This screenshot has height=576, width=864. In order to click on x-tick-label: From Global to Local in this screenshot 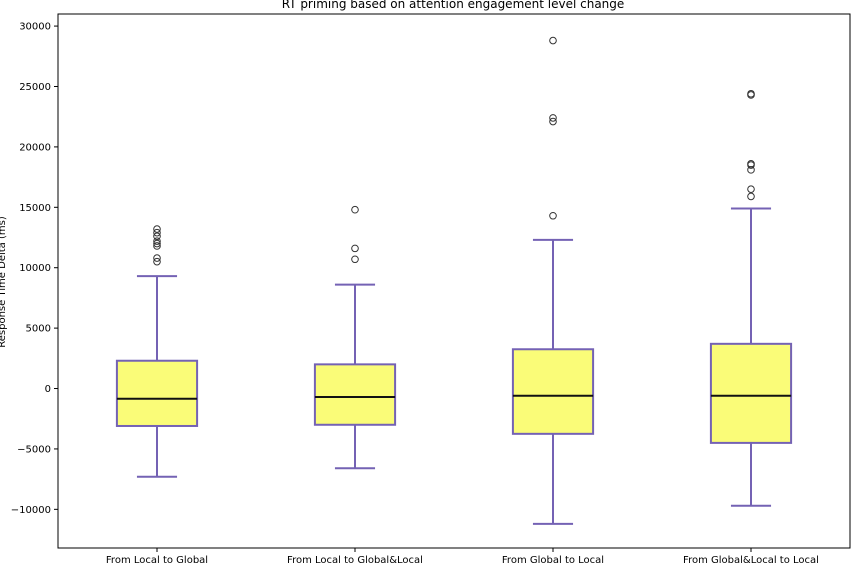, I will do `click(553, 560)`.